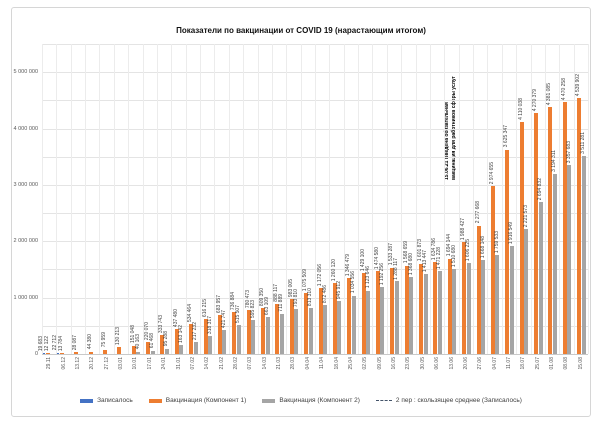 The width and height of the screenshot is (600, 423). Describe the element at coordinates (25, 72) in the screenshot. I see `y-tick-label: 5 000 000` at that location.